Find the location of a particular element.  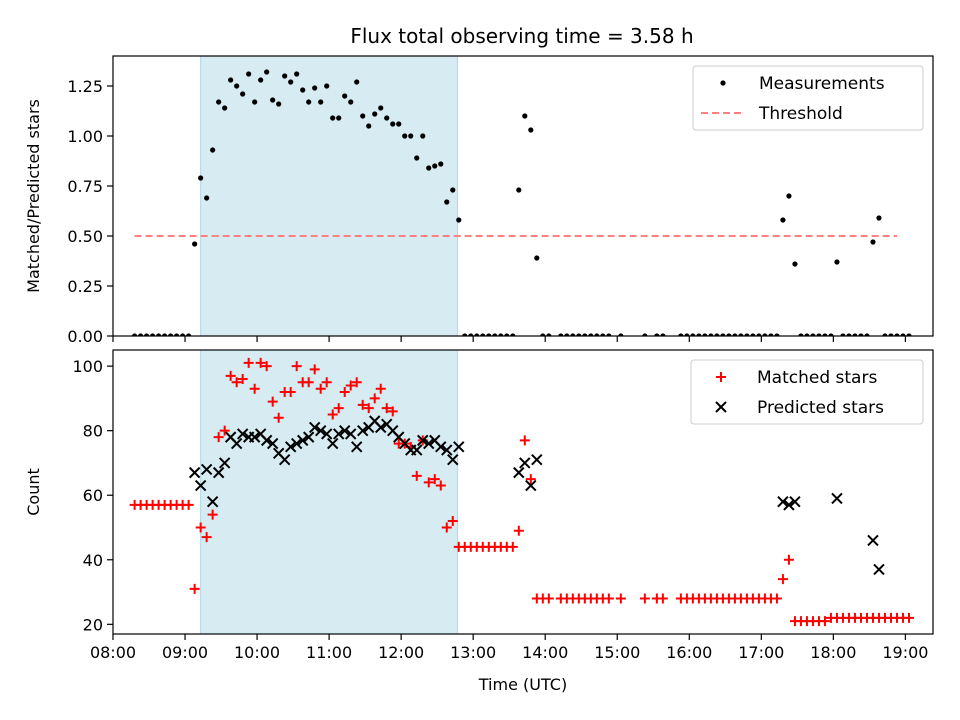

x-axis-label: Time (UTC) is located at coordinates (522, 684).